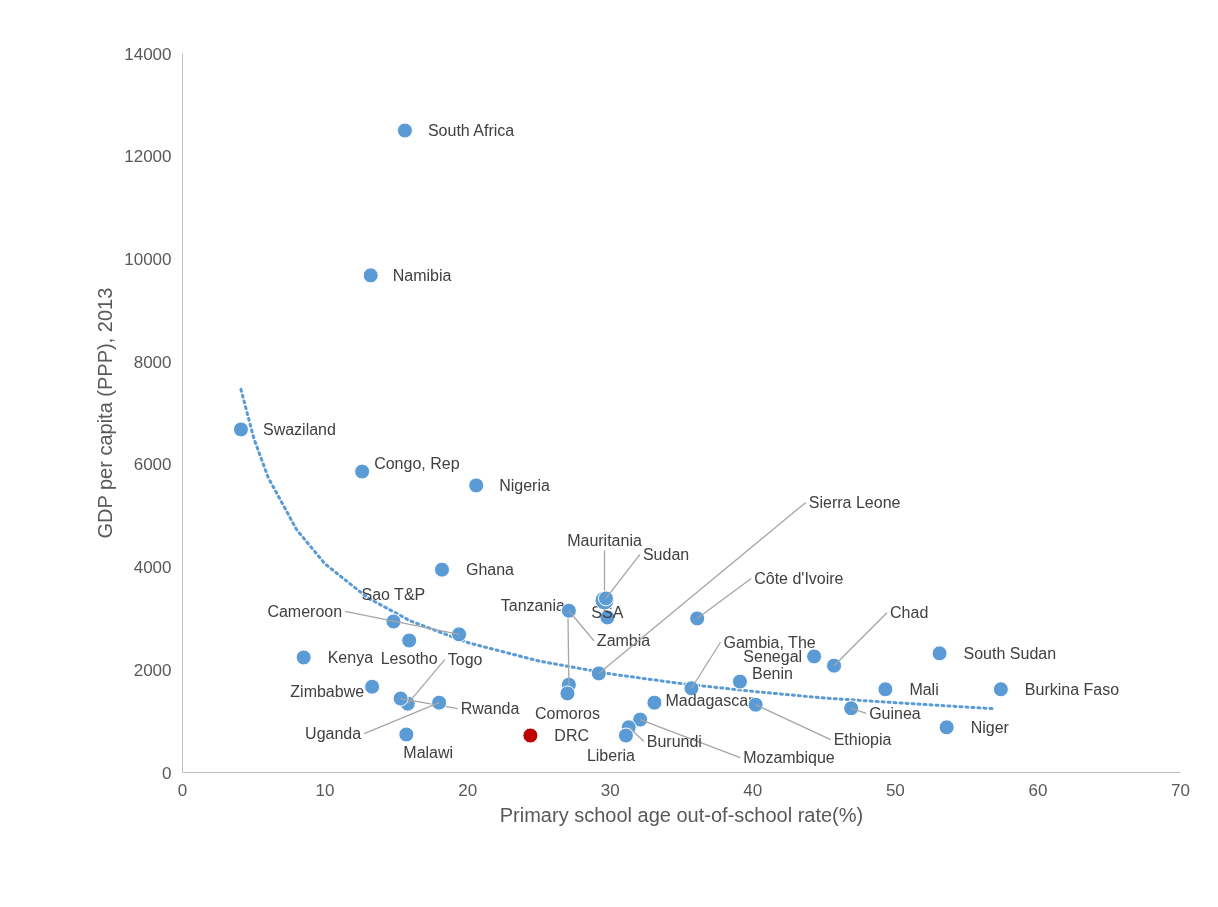  I want to click on series-label: Nigeria, so click(524, 485).